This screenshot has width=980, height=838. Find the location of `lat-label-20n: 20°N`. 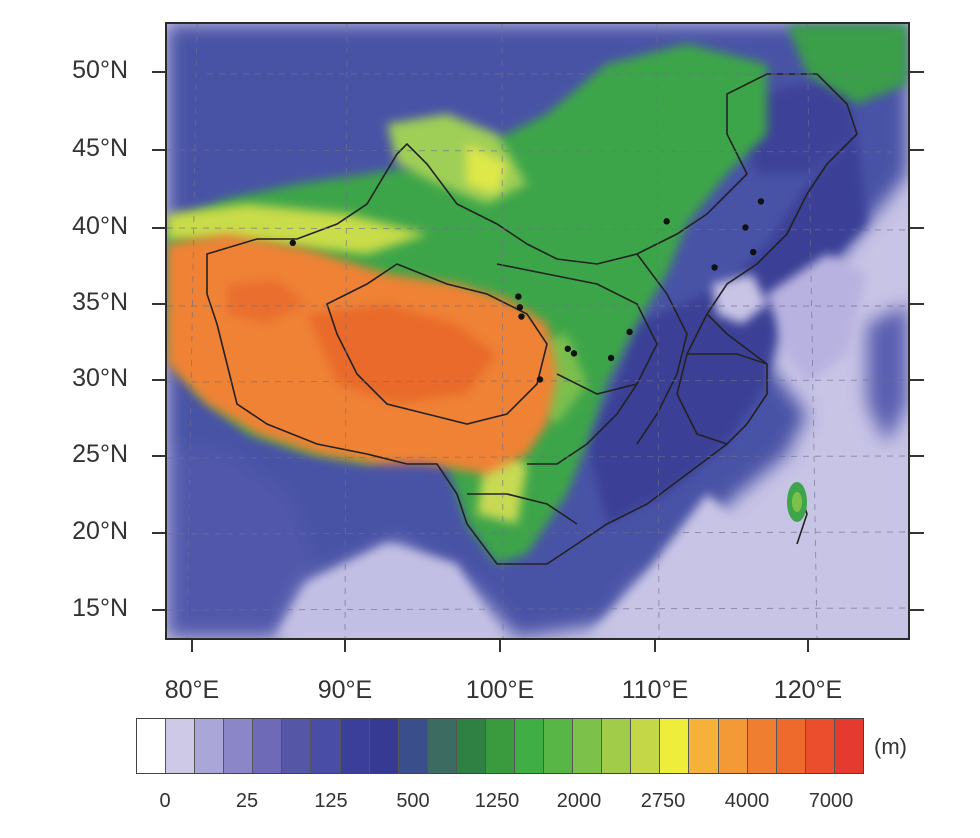

lat-label-20n: 20°N is located at coordinates (100, 531).